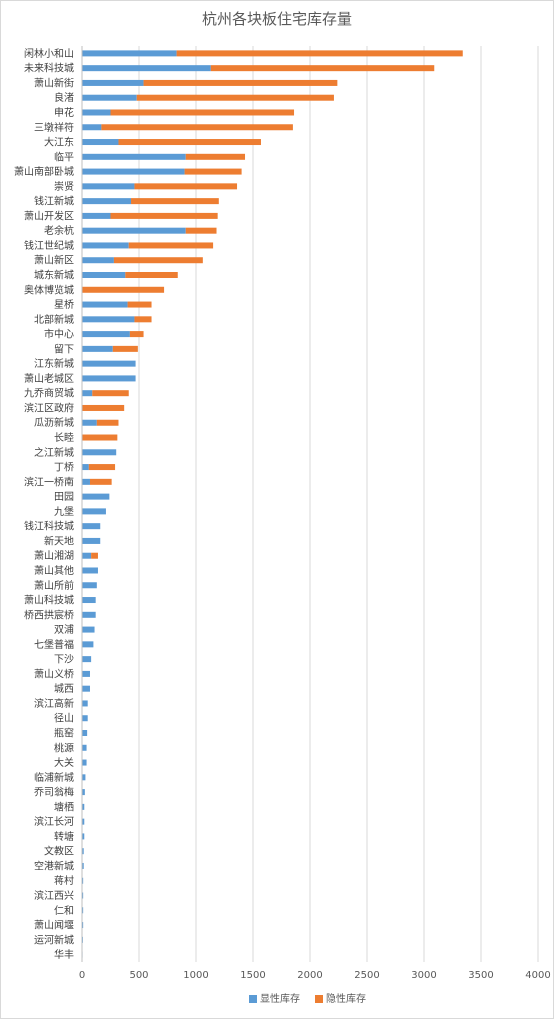 The image size is (554, 1019). Describe the element at coordinates (49, 407) in the screenshot. I see `category-label: 滨江区政府` at that location.